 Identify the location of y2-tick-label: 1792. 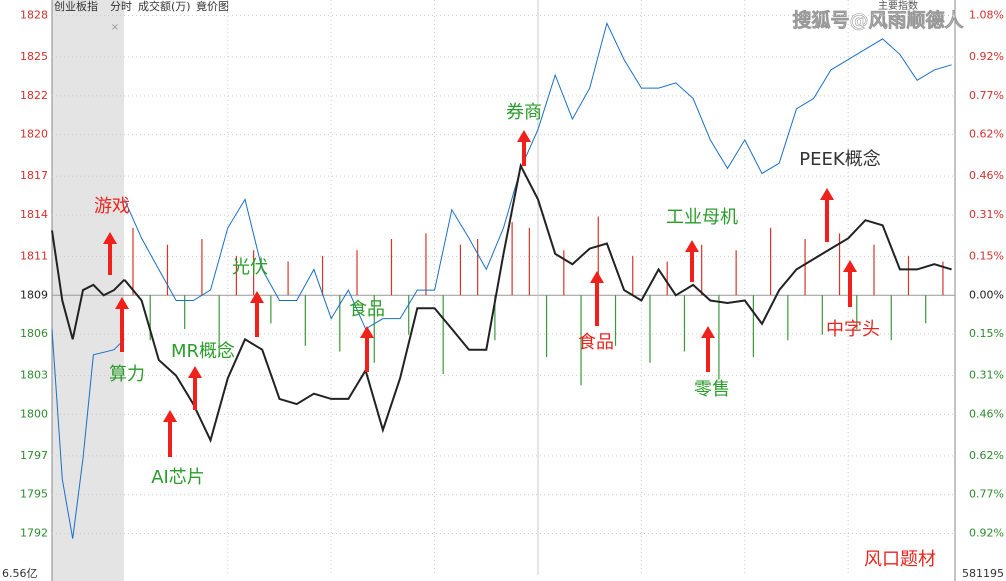
(34, 533).